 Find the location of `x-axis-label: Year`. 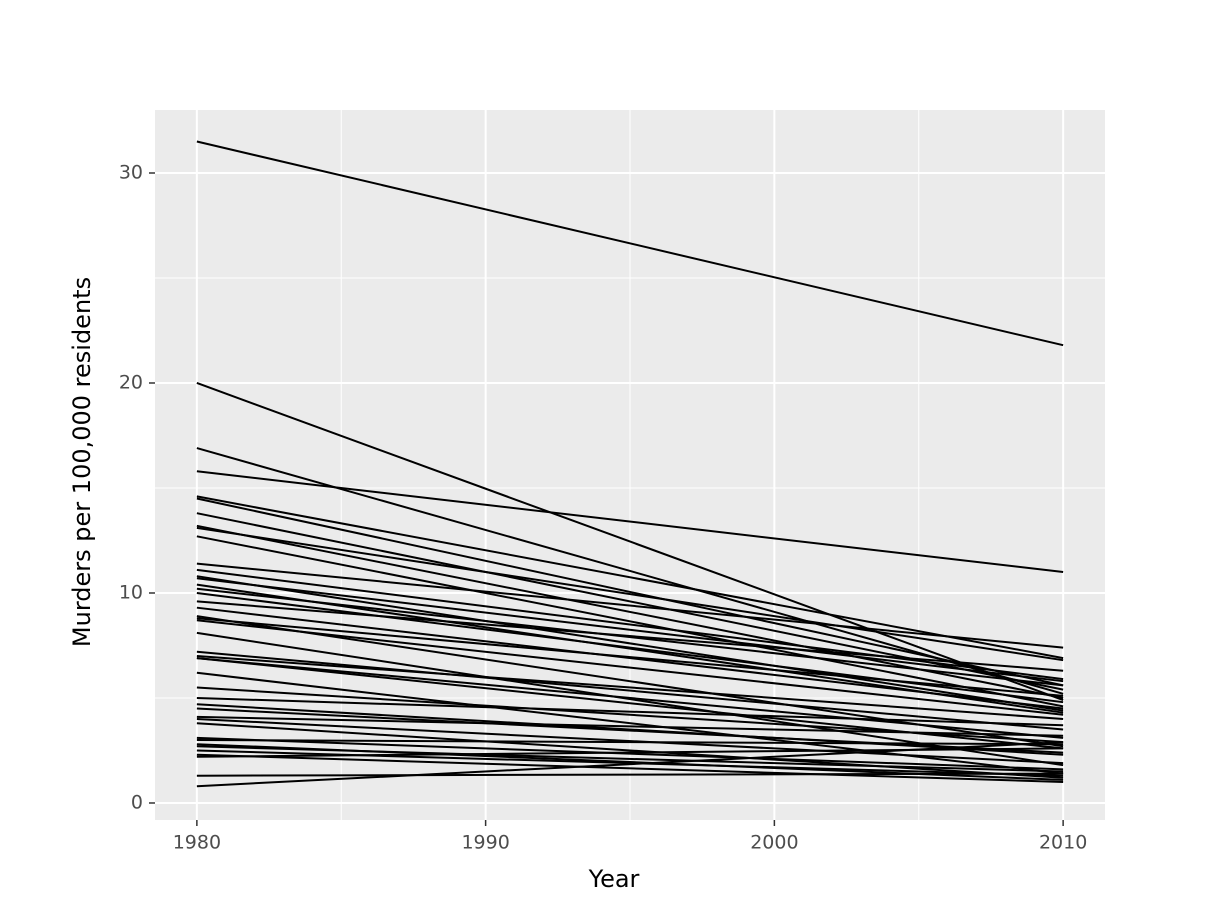

x-axis-label: Year is located at coordinates (614, 879).